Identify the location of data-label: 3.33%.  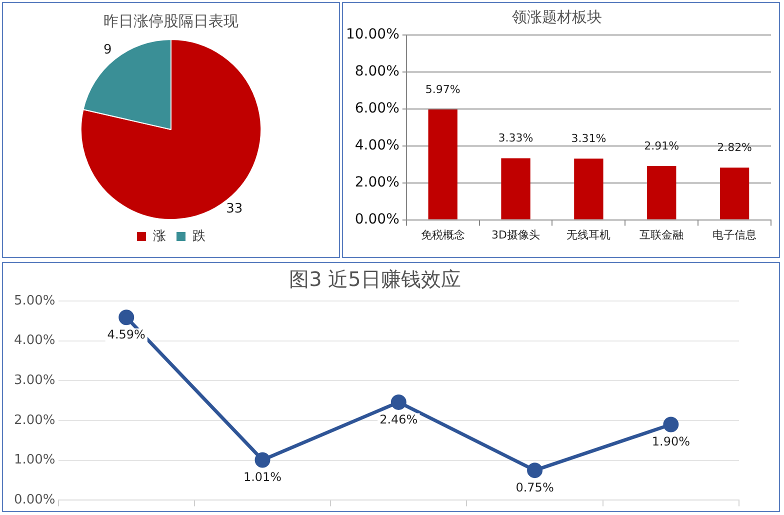
(516, 138).